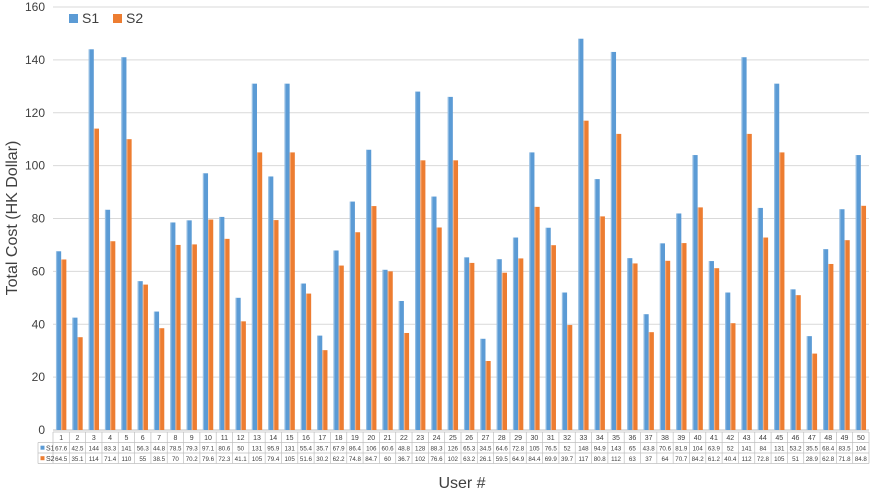 The height and width of the screenshot is (491, 872). I want to click on data-label: 26.1, so click(485, 459).